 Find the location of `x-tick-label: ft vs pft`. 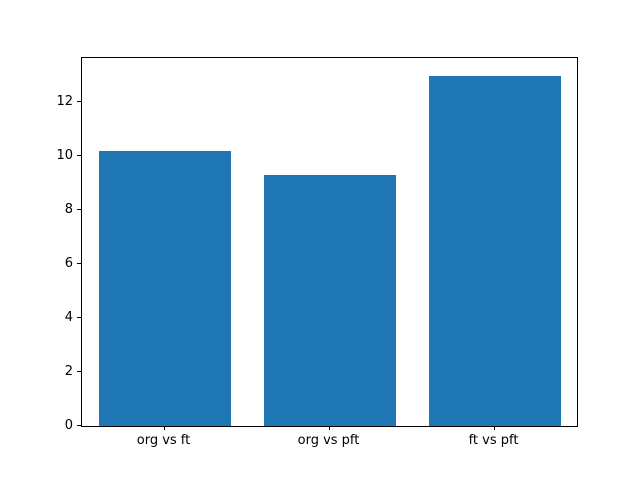

x-tick-label: ft vs pft is located at coordinates (493, 440).